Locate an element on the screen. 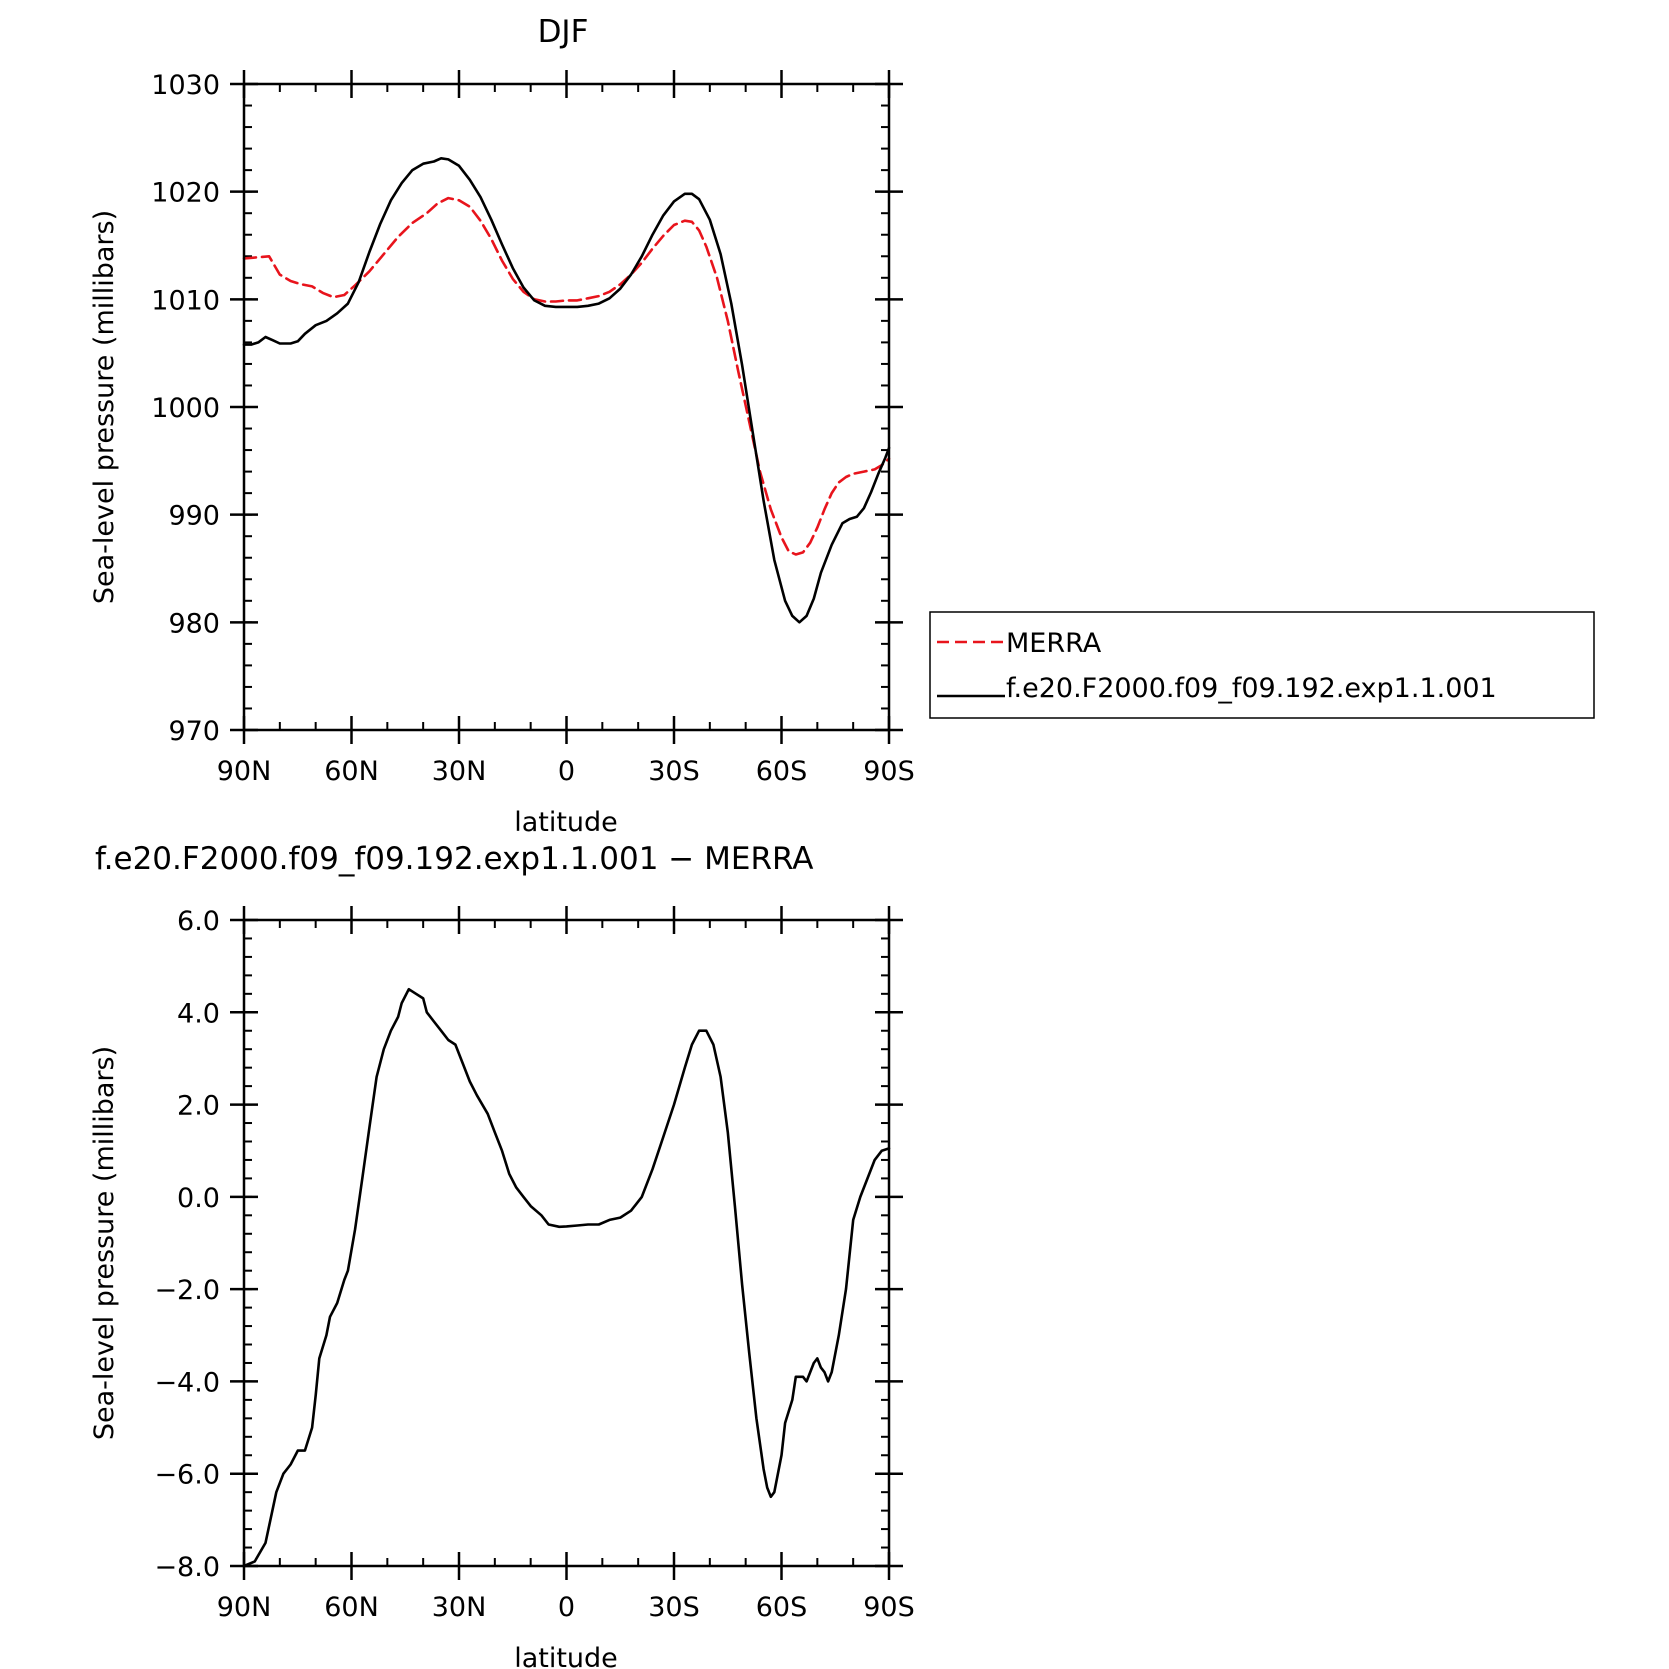 This screenshot has height=1669, width=1669. bottom-series-group is located at coordinates (566, 1277).